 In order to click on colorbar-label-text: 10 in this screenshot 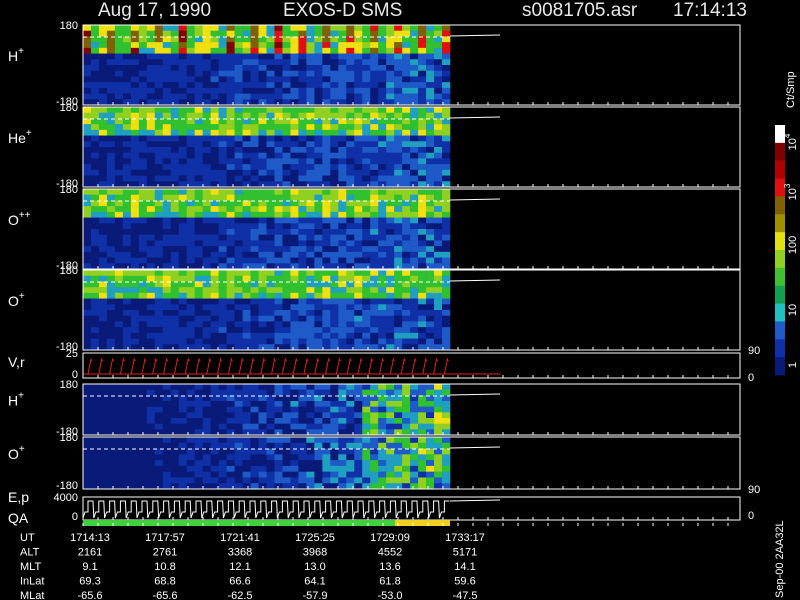, I will do `click(793, 194)`.